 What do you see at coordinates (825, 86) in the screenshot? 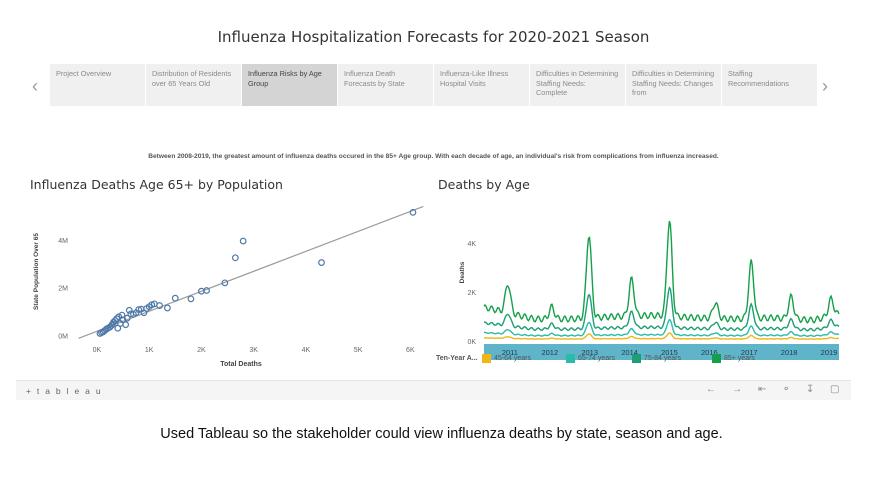
I see `next-story-button: ›` at bounding box center [825, 86].